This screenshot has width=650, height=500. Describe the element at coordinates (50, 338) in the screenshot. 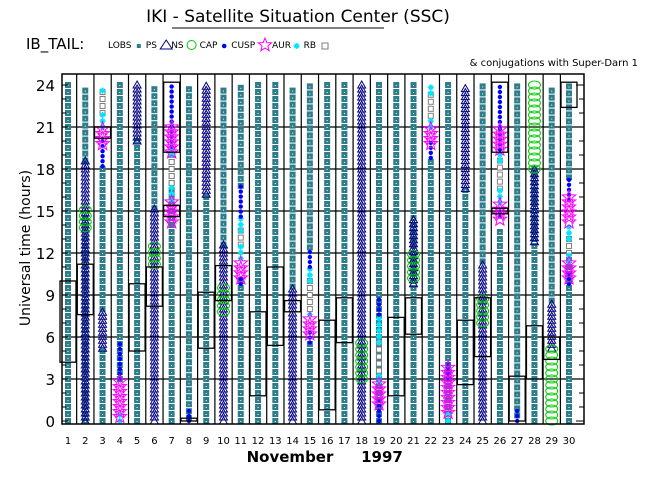

I see `y-tick-label: 6` at that location.